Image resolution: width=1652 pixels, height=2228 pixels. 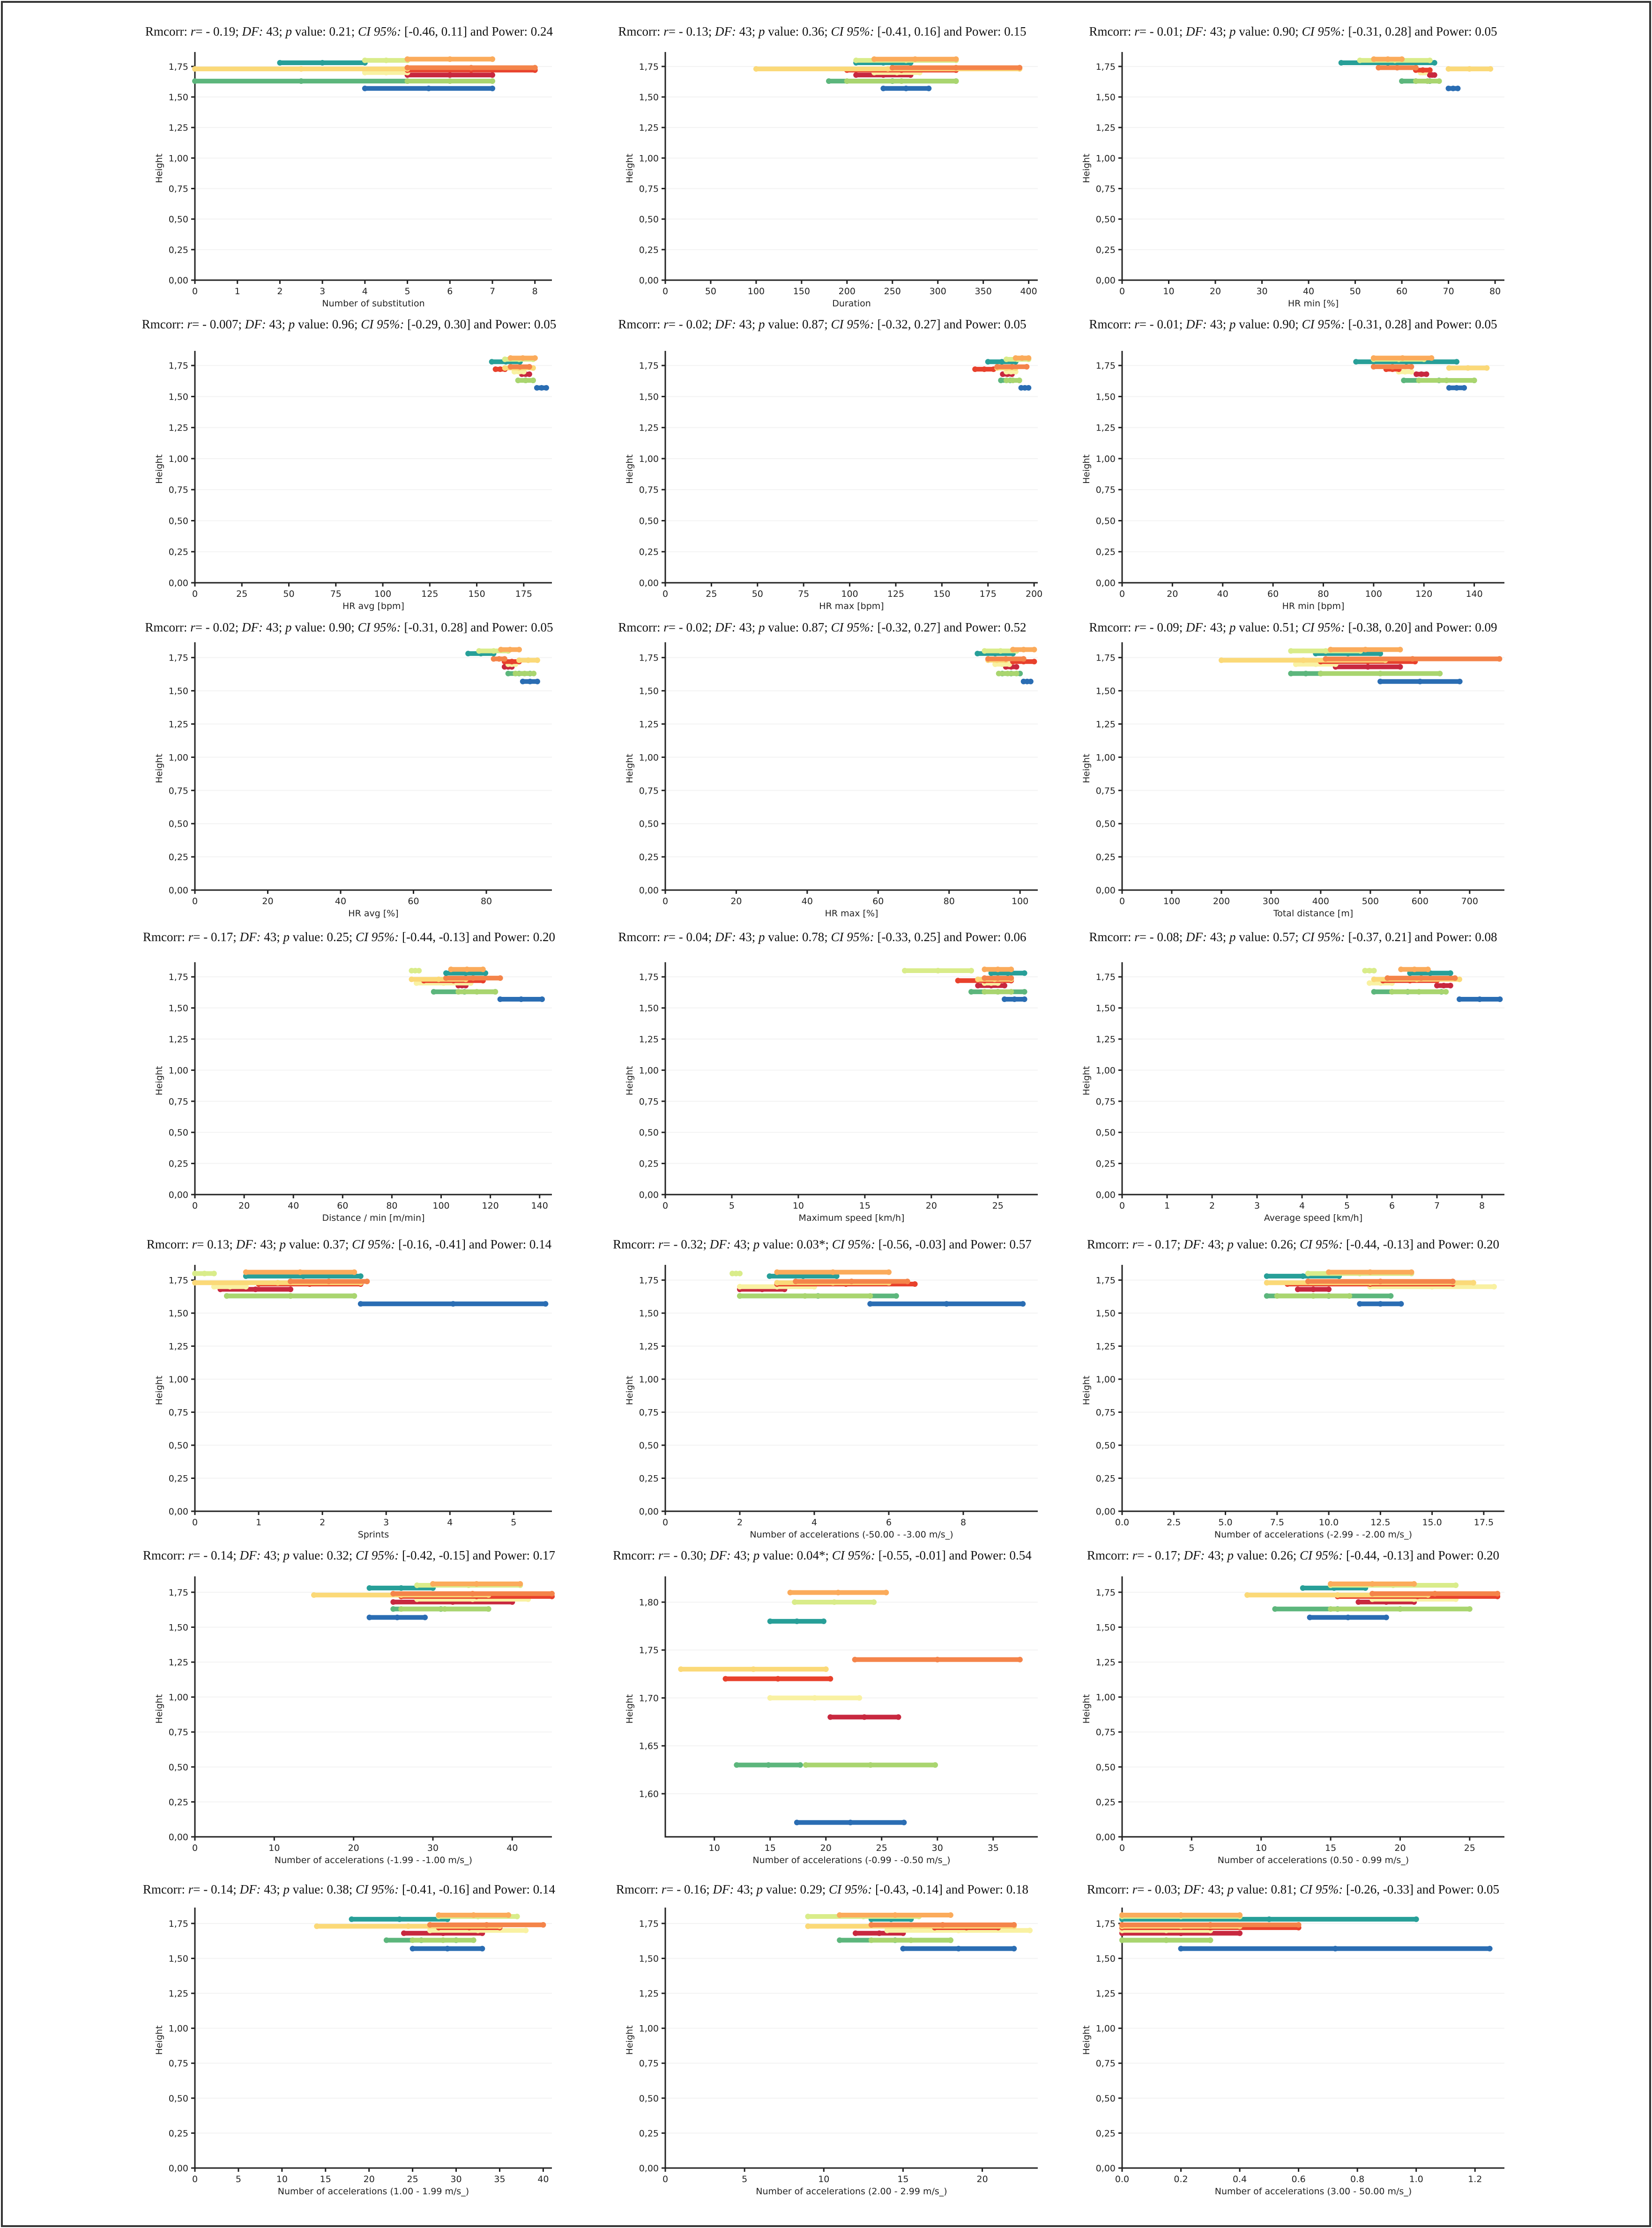 What do you see at coordinates (649, 1347) in the screenshot?
I see `y-tick-label: 1,25` at bounding box center [649, 1347].